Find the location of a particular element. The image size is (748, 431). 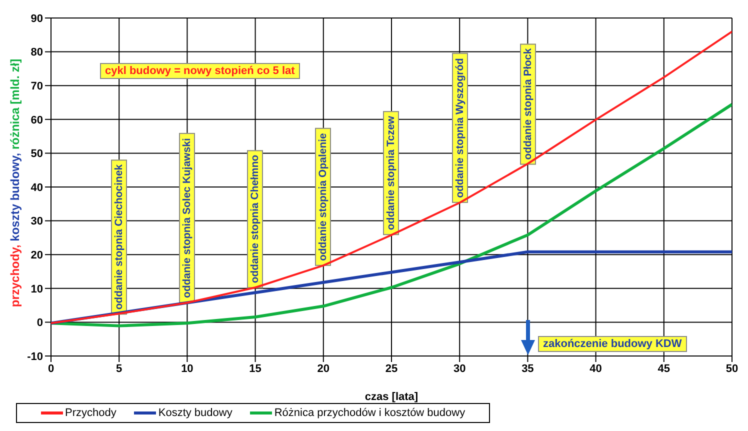

x-tick-label: 25 is located at coordinates (391, 368).